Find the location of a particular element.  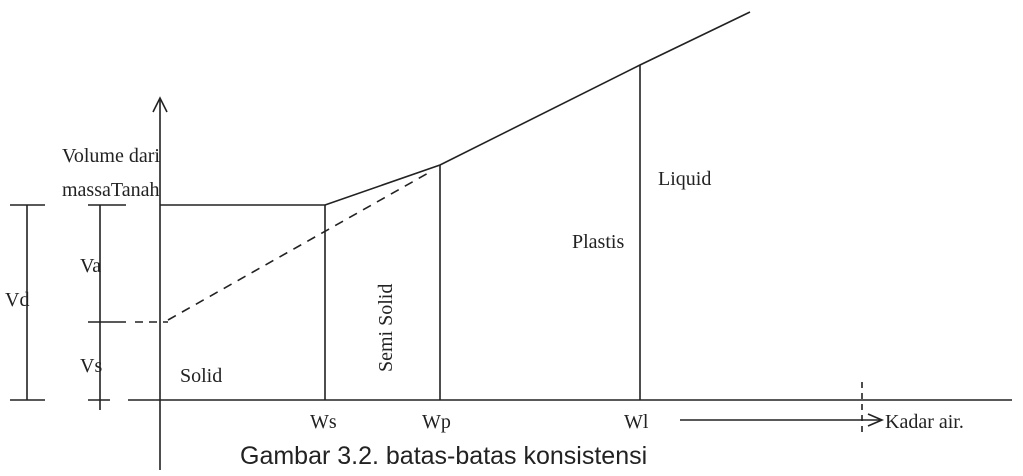

vs-label: Vs is located at coordinates (91, 366).